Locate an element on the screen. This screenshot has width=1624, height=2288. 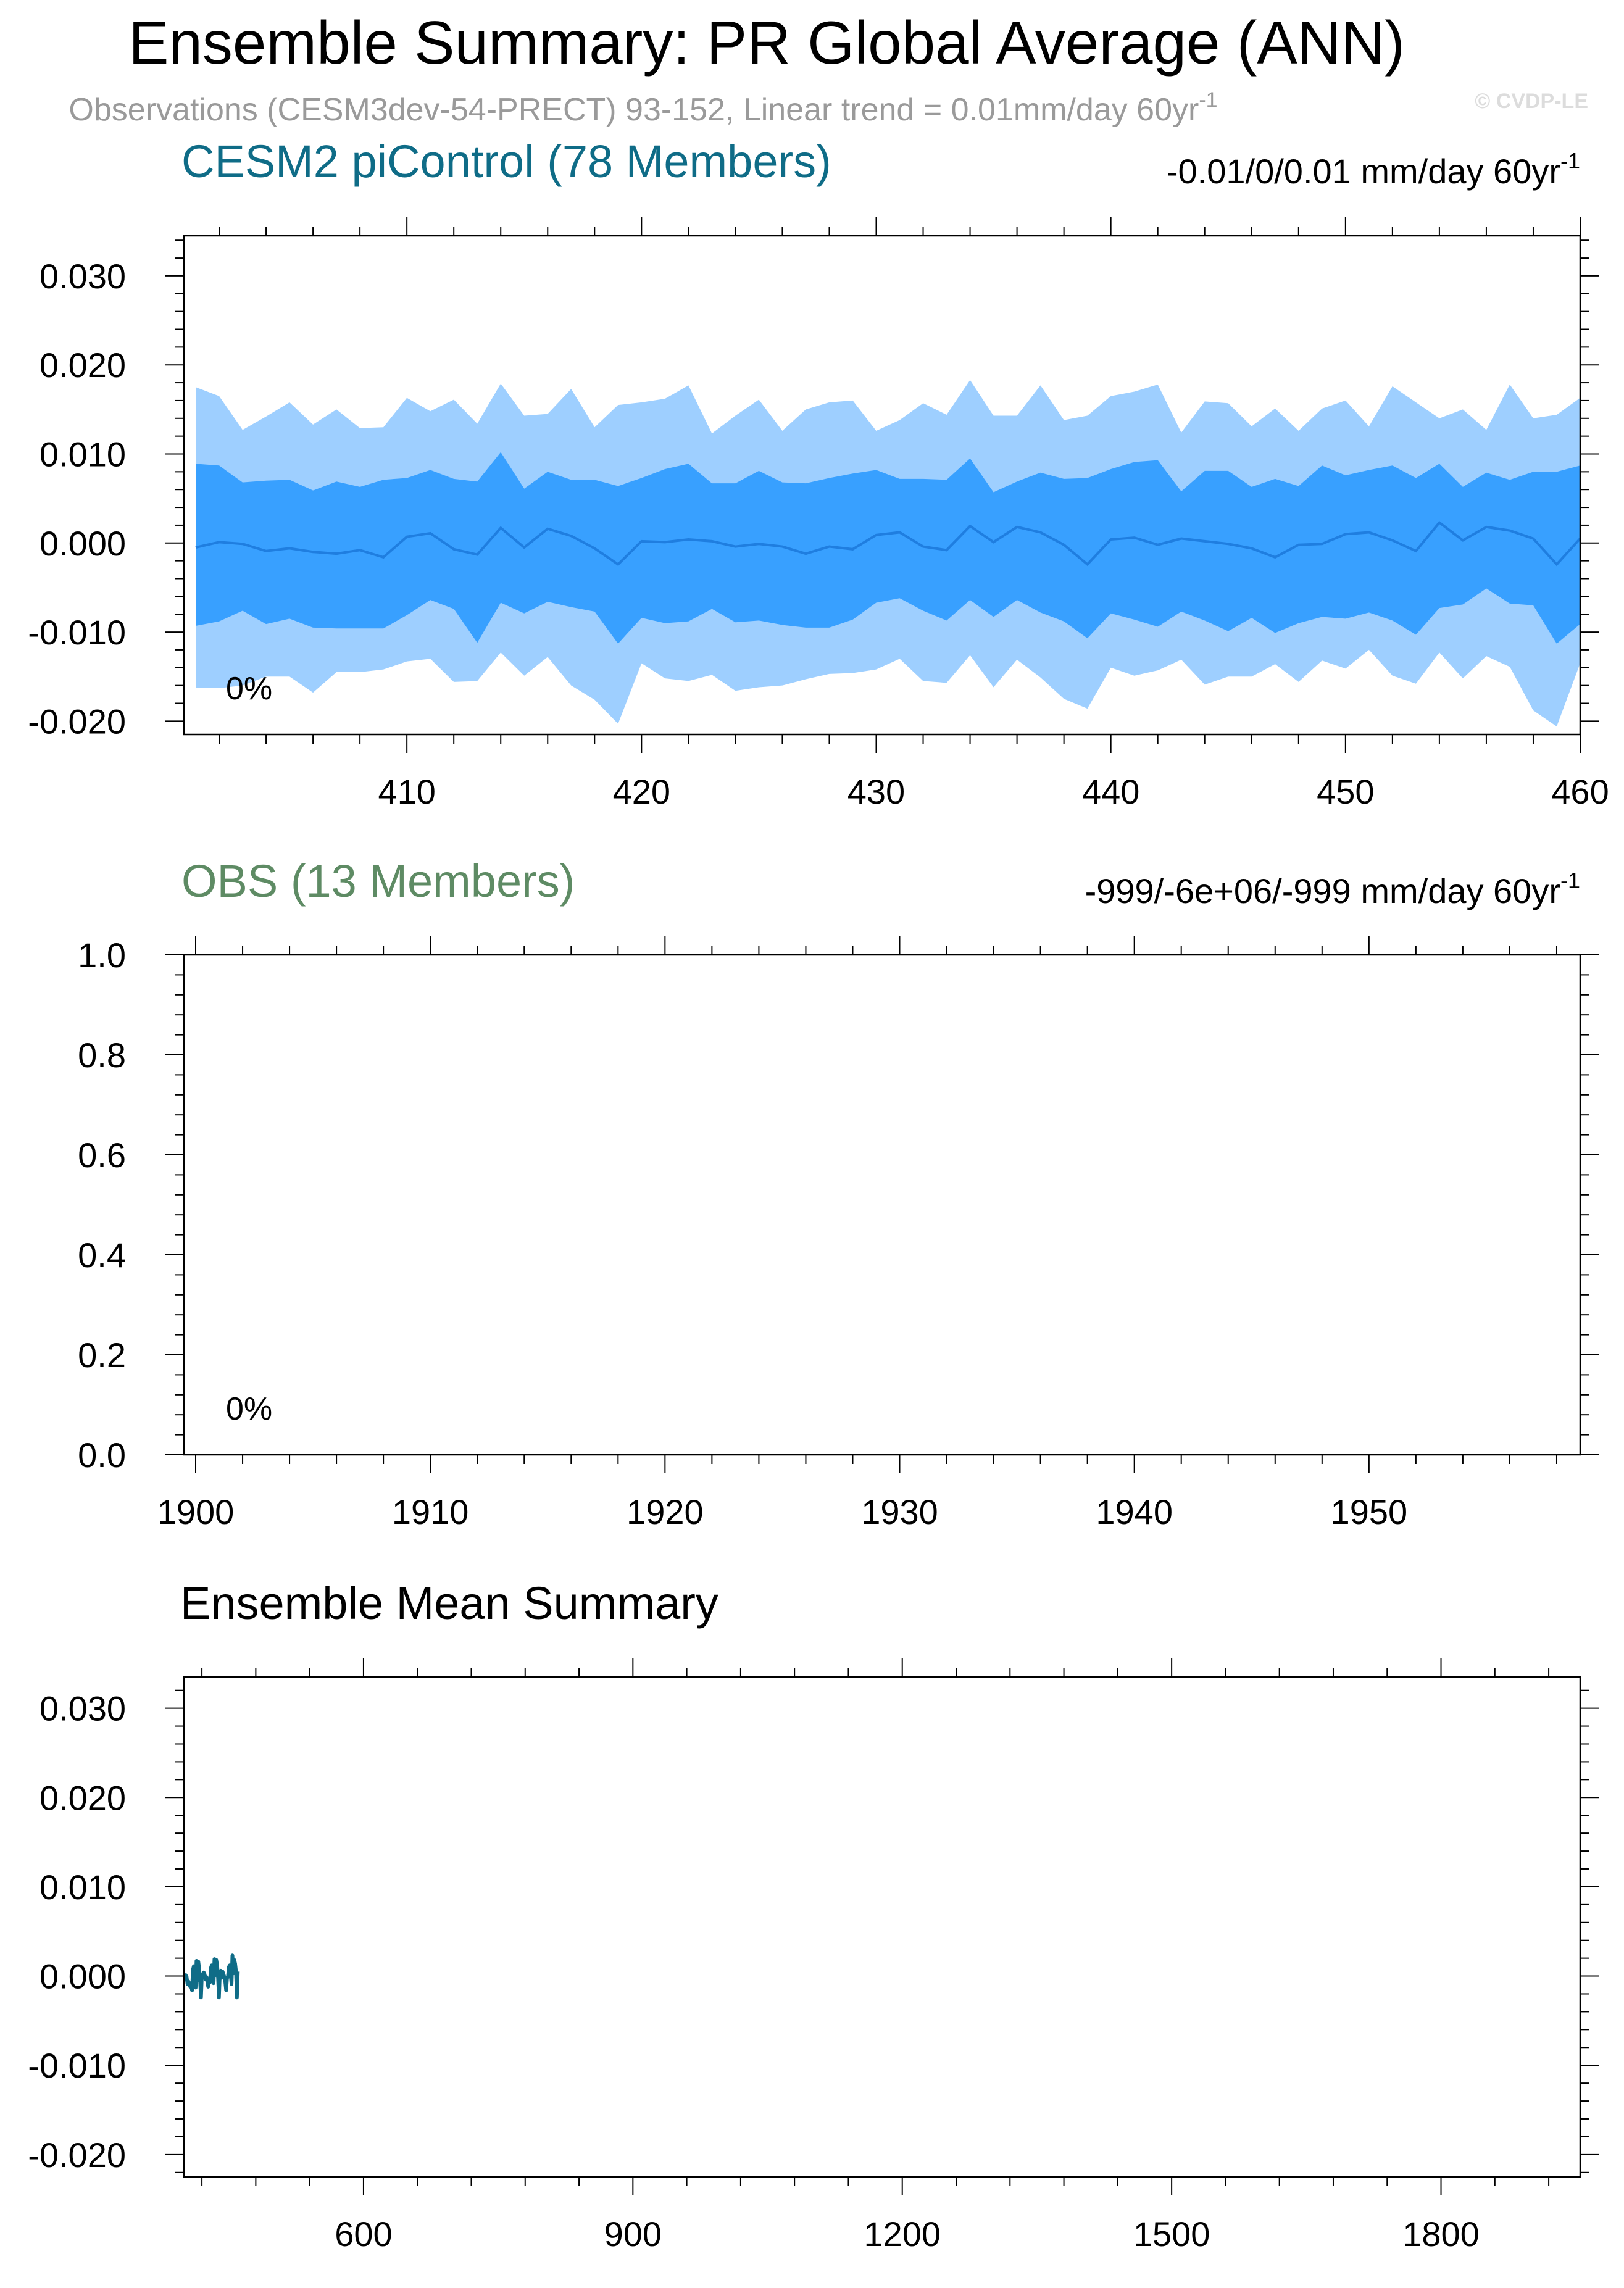
panel2-y-tick-label: 0.2 is located at coordinates (102, 1356).